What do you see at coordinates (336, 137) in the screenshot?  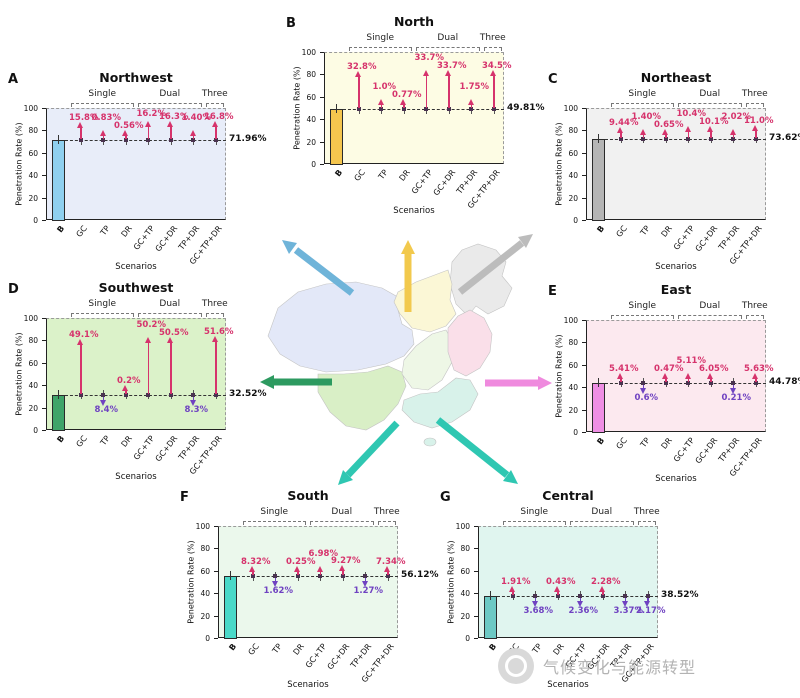 I see `baseline-bar` at bounding box center [336, 137].